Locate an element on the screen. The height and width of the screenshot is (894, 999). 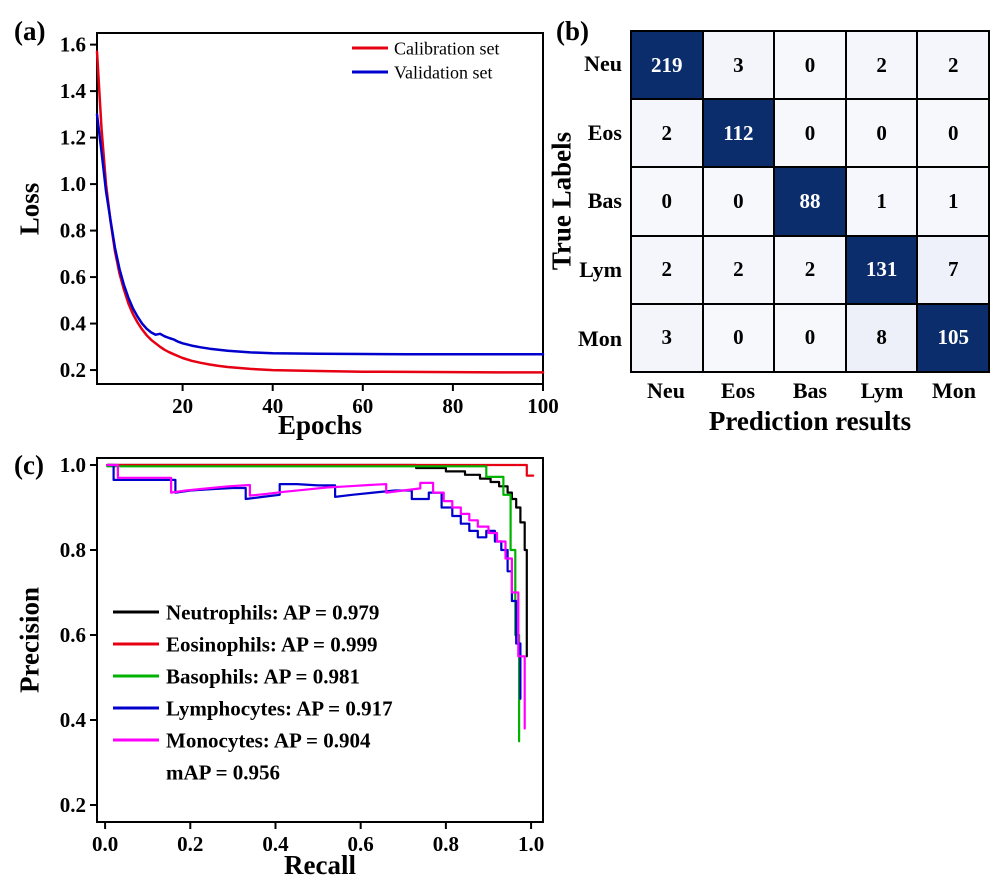
x-tick-label: 80 is located at coordinates (452, 406).